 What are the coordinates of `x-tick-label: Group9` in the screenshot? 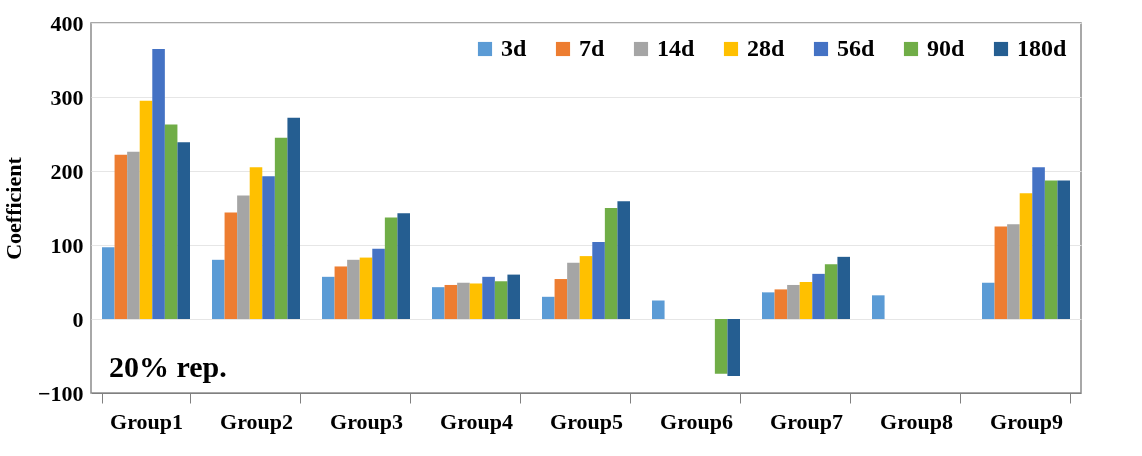 It's located at (1026, 421).